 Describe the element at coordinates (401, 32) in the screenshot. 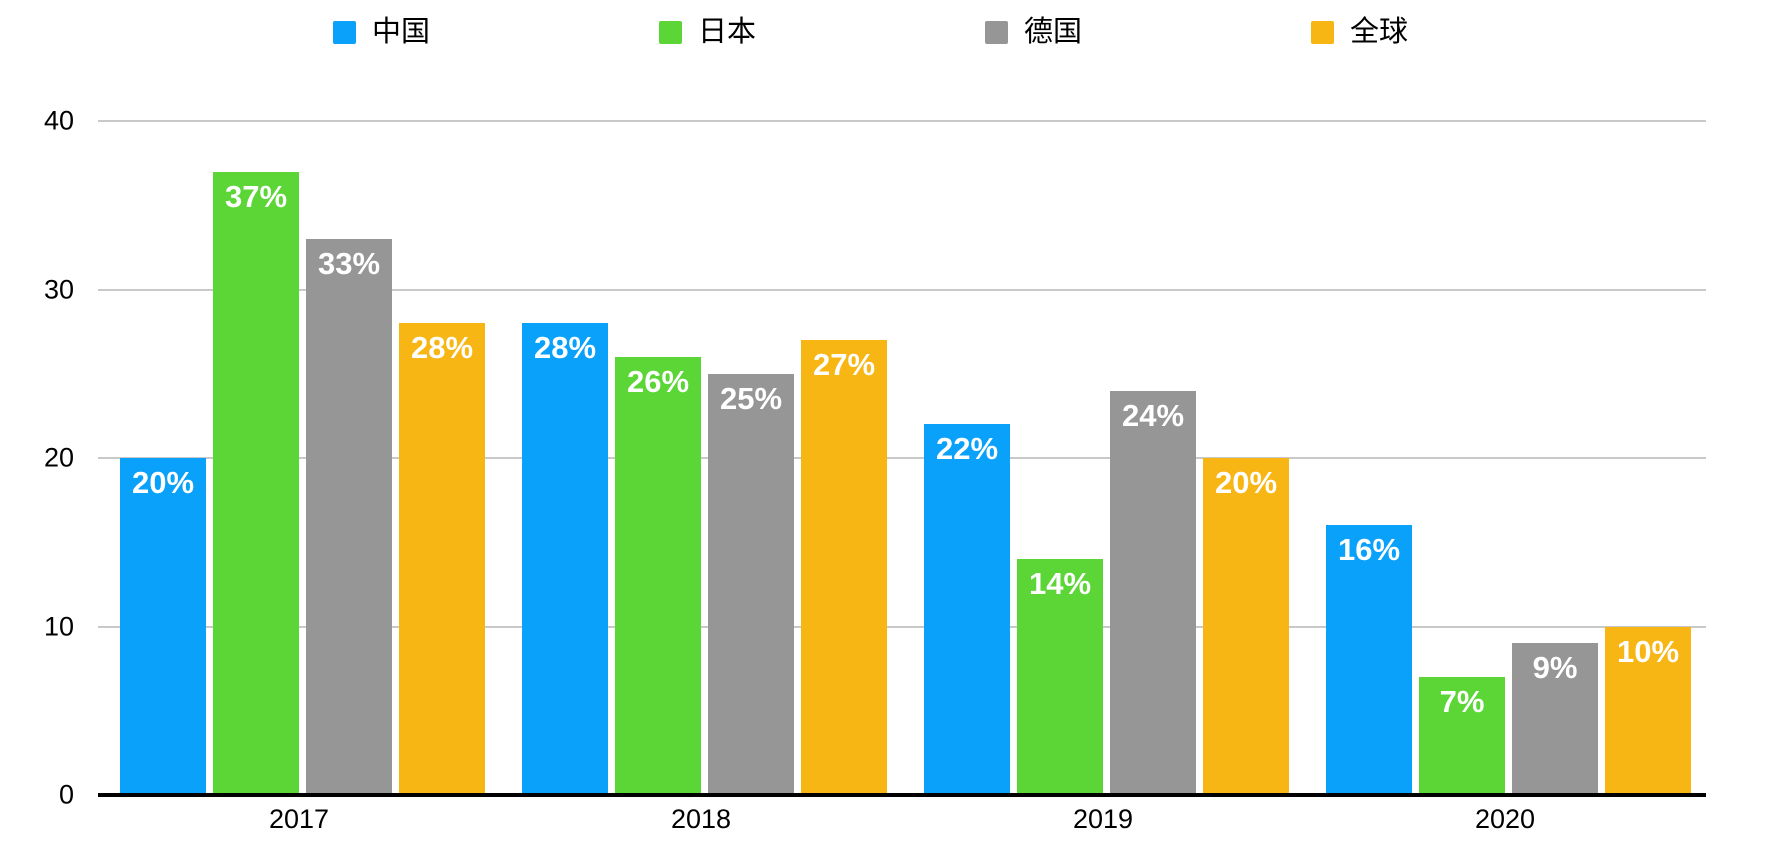

I see `legend-label: 中国` at that location.